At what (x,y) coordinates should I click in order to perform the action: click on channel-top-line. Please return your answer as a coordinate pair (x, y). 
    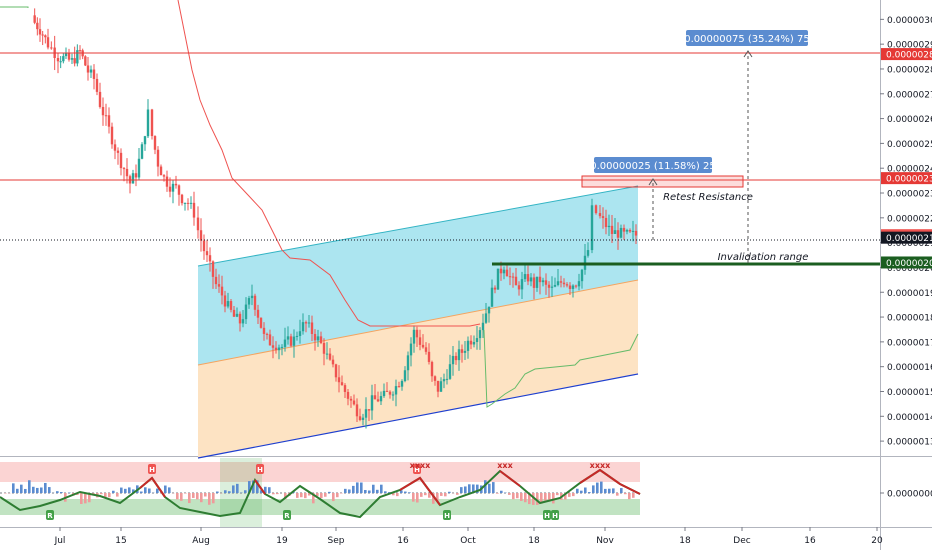
    Looking at the image, I should click on (418, 226).